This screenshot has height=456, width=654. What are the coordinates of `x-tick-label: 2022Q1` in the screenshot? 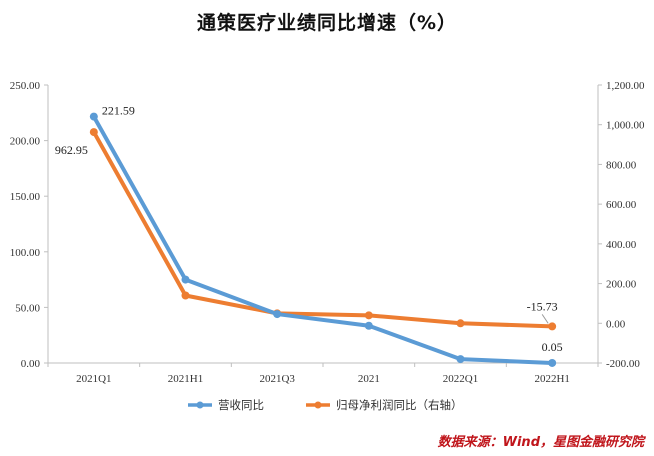 It's located at (460, 379).